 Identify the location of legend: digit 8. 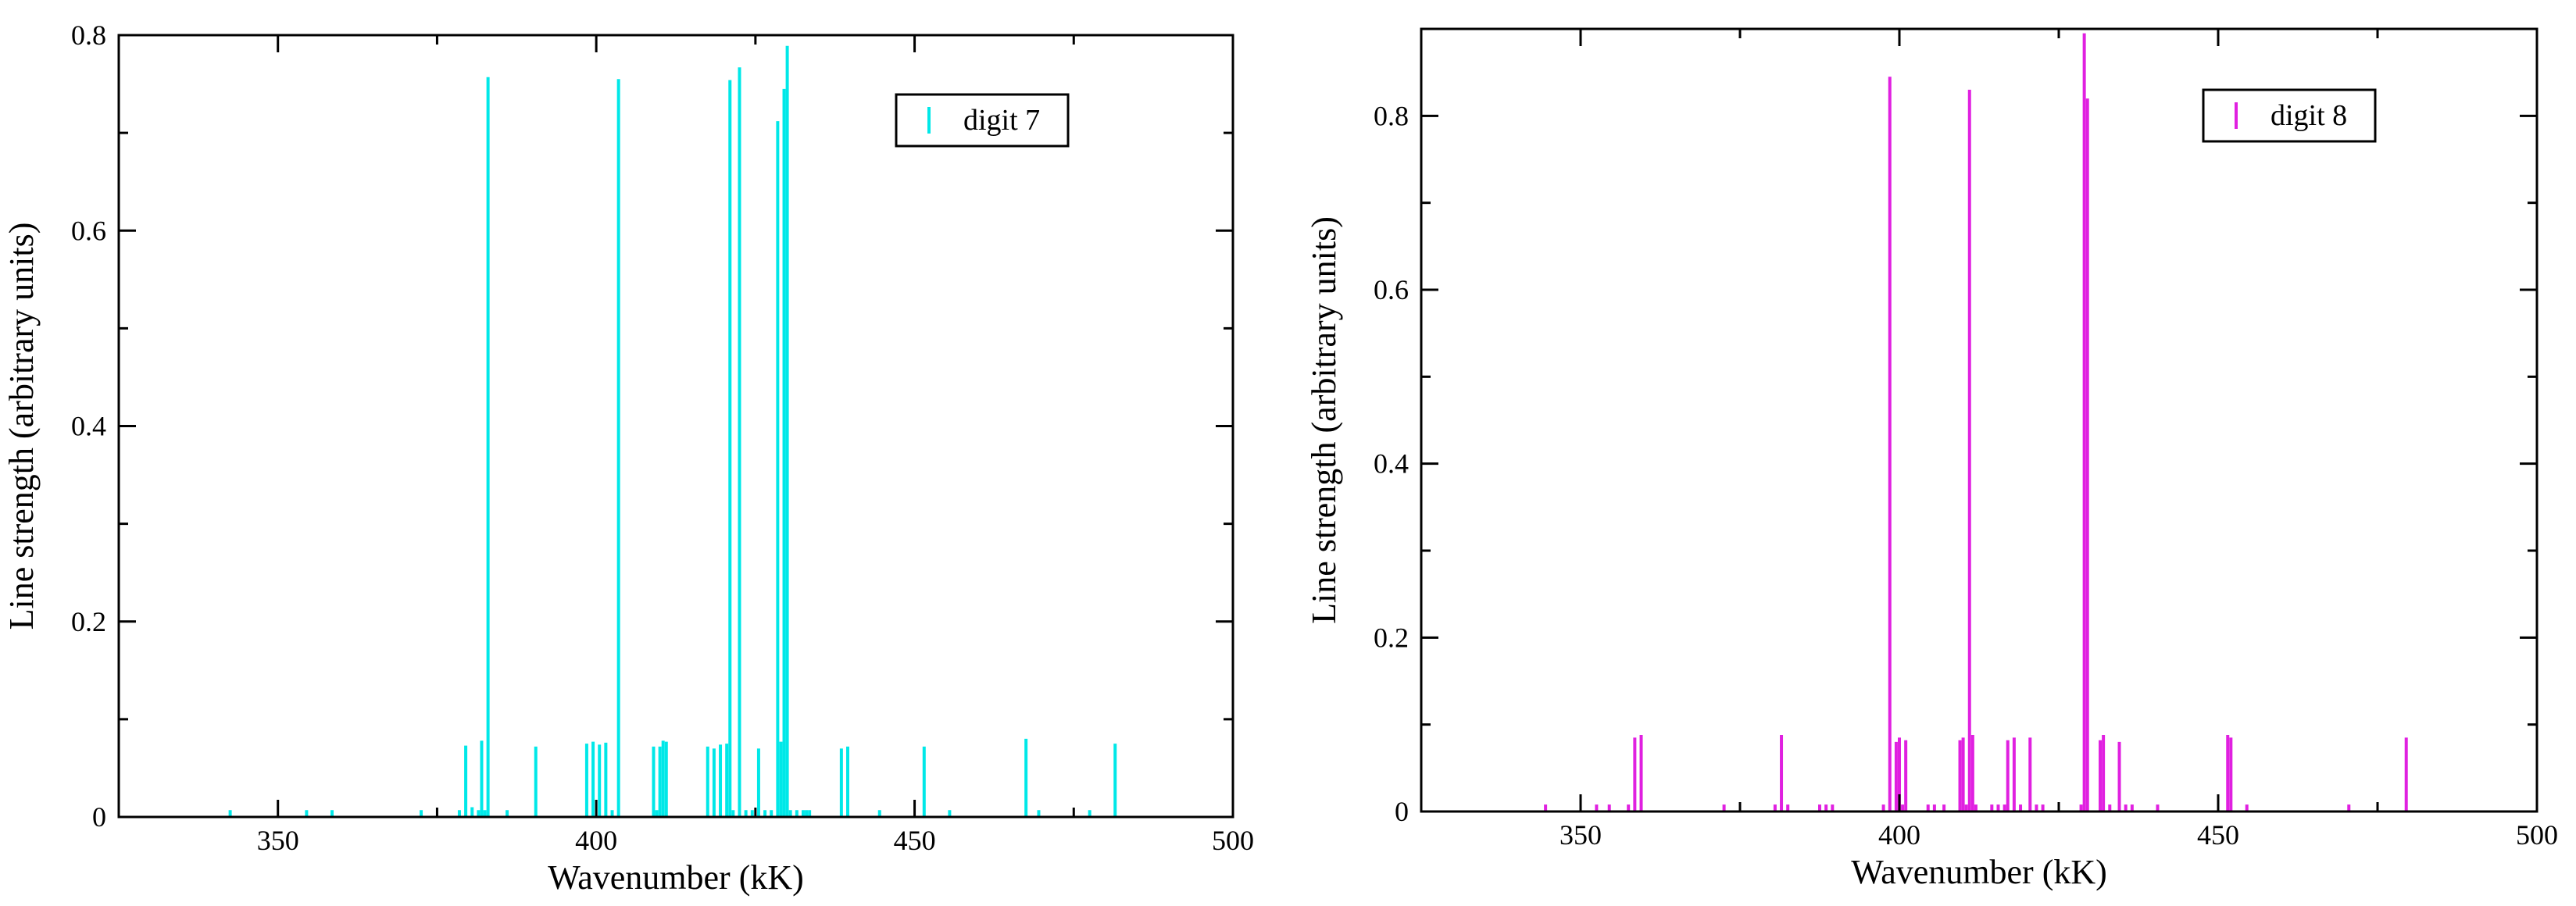
(2290, 115).